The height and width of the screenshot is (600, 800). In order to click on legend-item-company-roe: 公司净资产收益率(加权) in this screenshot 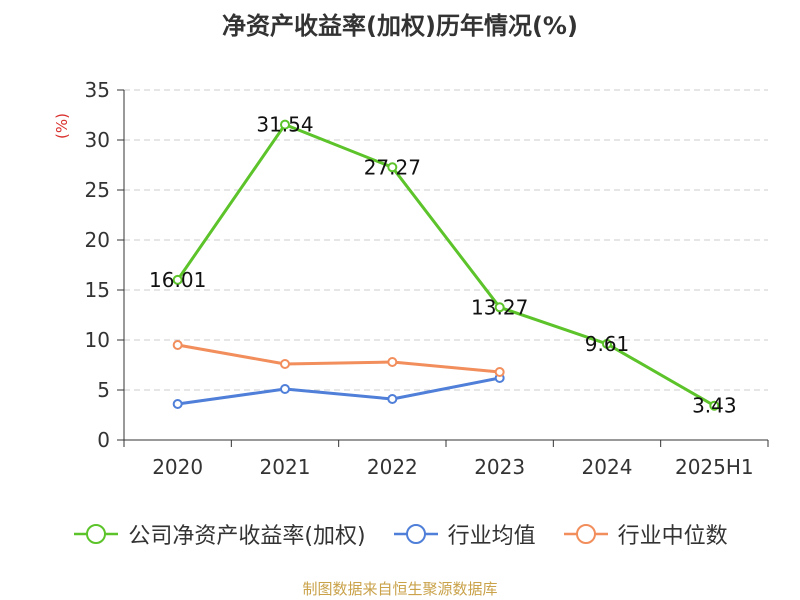, I will do `click(219, 534)`.